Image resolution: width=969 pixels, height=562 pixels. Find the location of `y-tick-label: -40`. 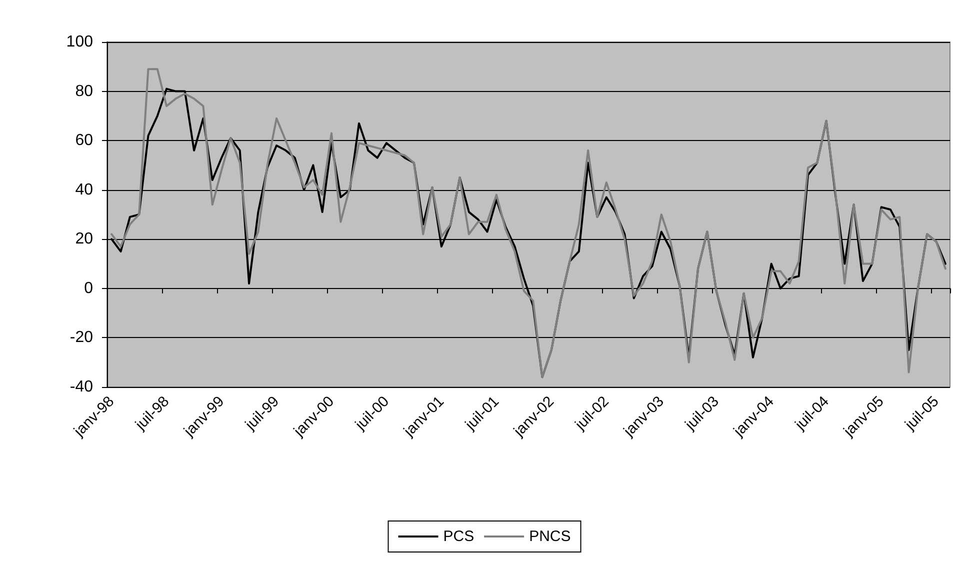

y-tick-label: -40 is located at coordinates (82, 387).